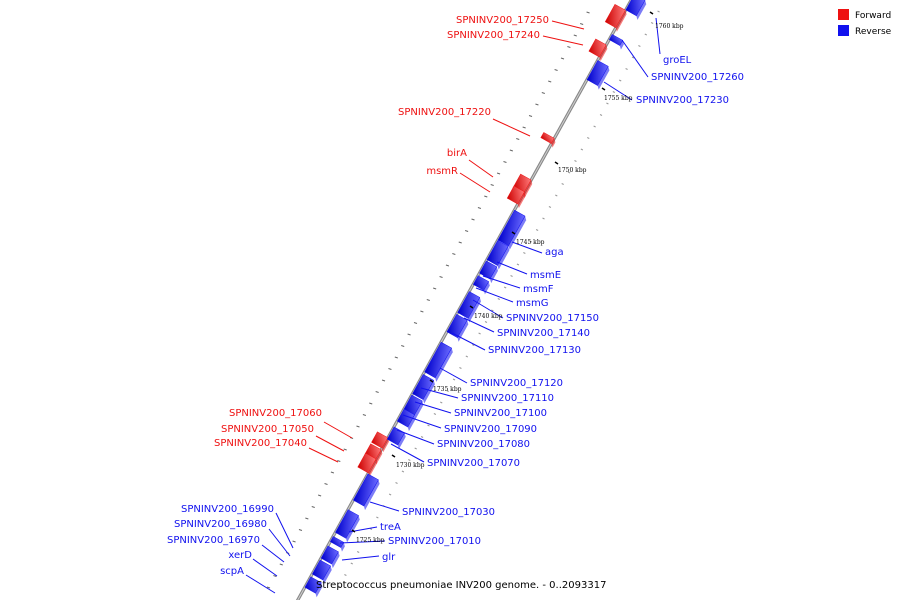 The image size is (900, 600). I want to click on gene-label: birA, so click(457, 153).